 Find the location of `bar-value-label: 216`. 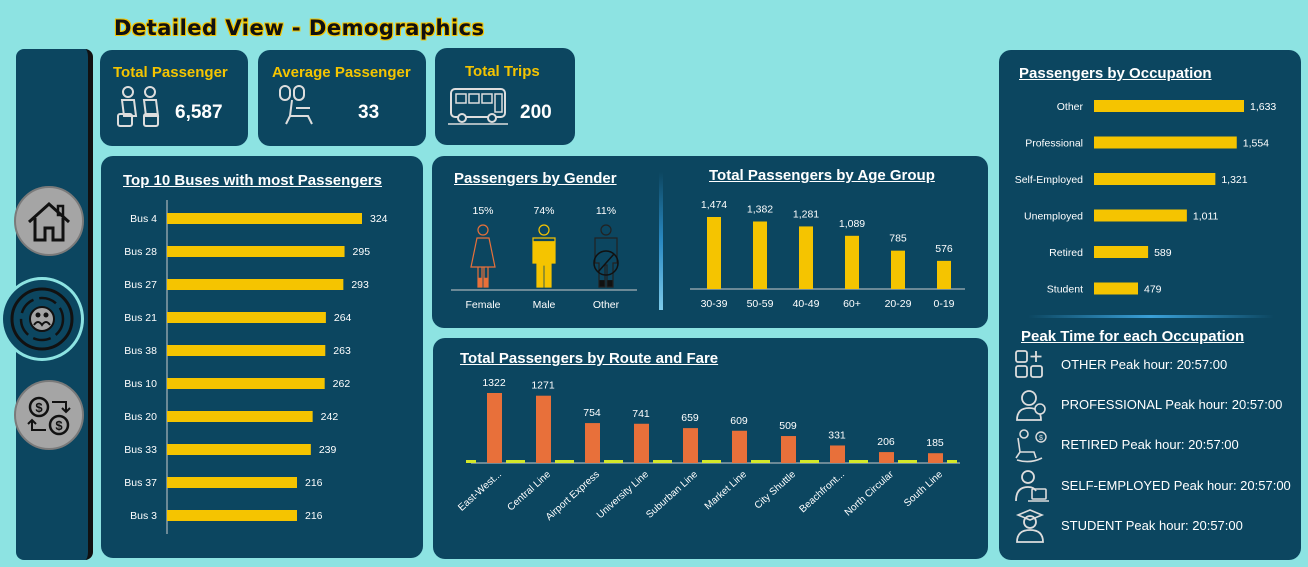

bar-value-label: 216 is located at coordinates (314, 516).